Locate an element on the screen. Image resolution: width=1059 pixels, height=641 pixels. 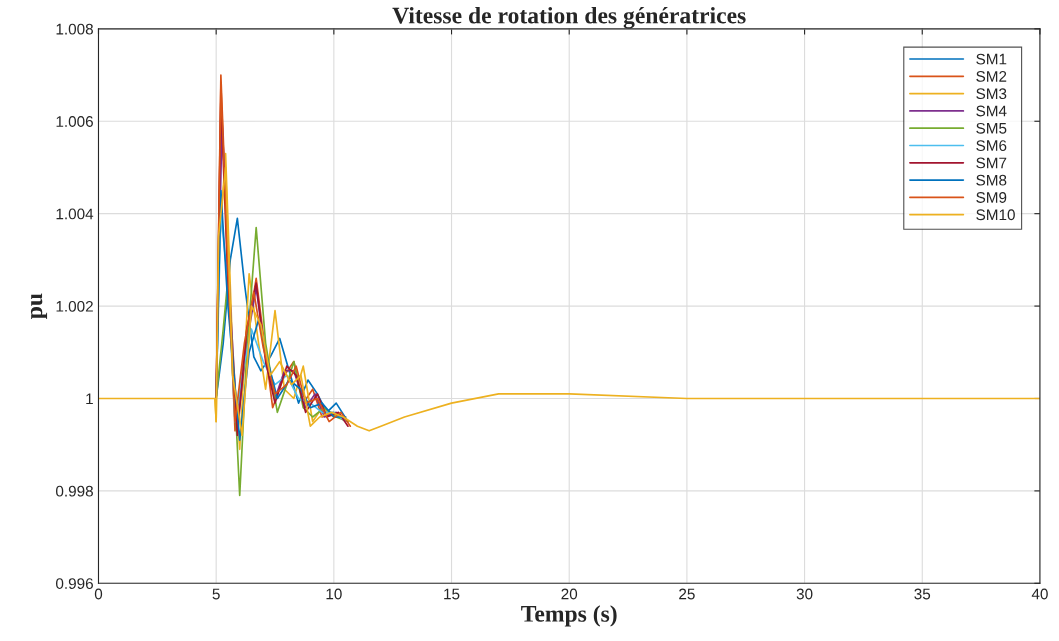
y-tick-label: 1.004 is located at coordinates (75, 214).